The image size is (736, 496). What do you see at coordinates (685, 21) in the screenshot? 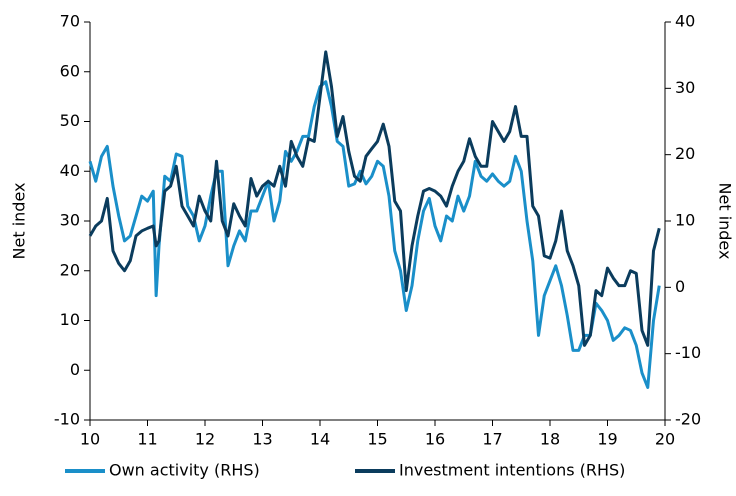
I see `y2-tick-label: 40` at bounding box center [685, 21].